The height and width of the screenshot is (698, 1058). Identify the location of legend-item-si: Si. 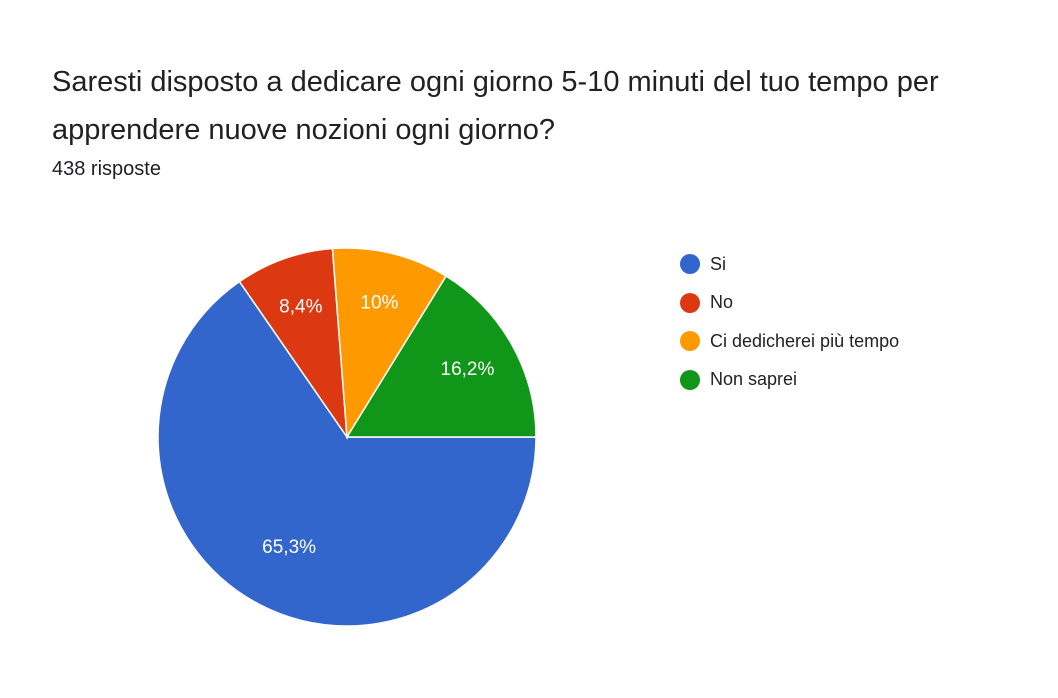
(789, 264).